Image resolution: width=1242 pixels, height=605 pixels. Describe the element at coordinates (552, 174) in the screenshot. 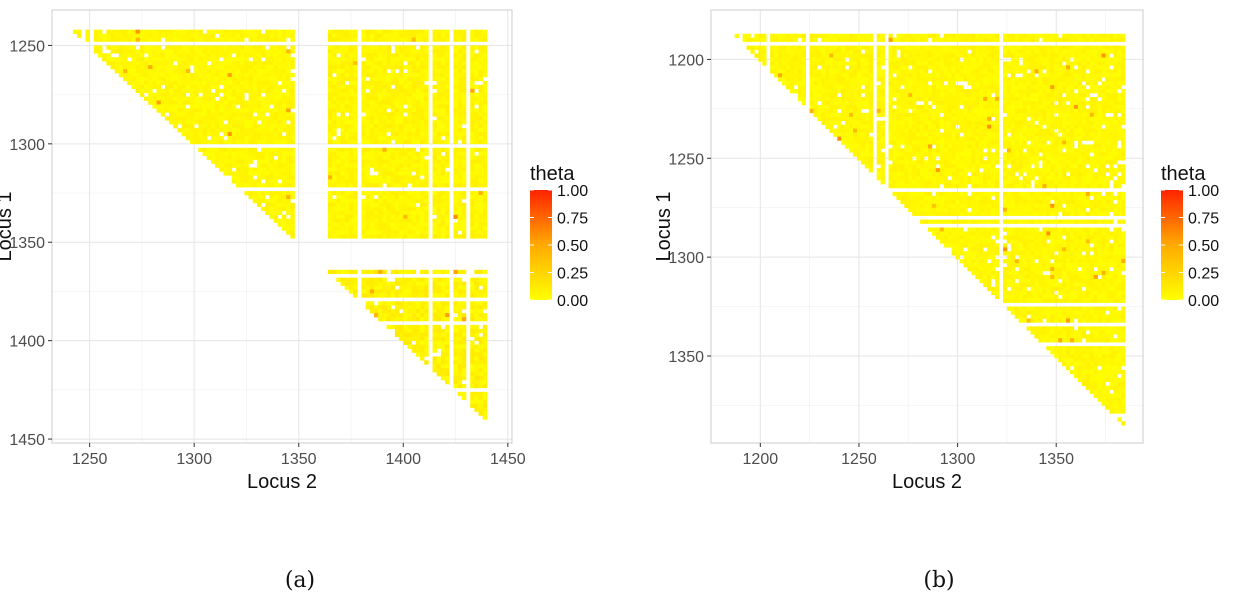

I see `legend-title: theta` at that location.